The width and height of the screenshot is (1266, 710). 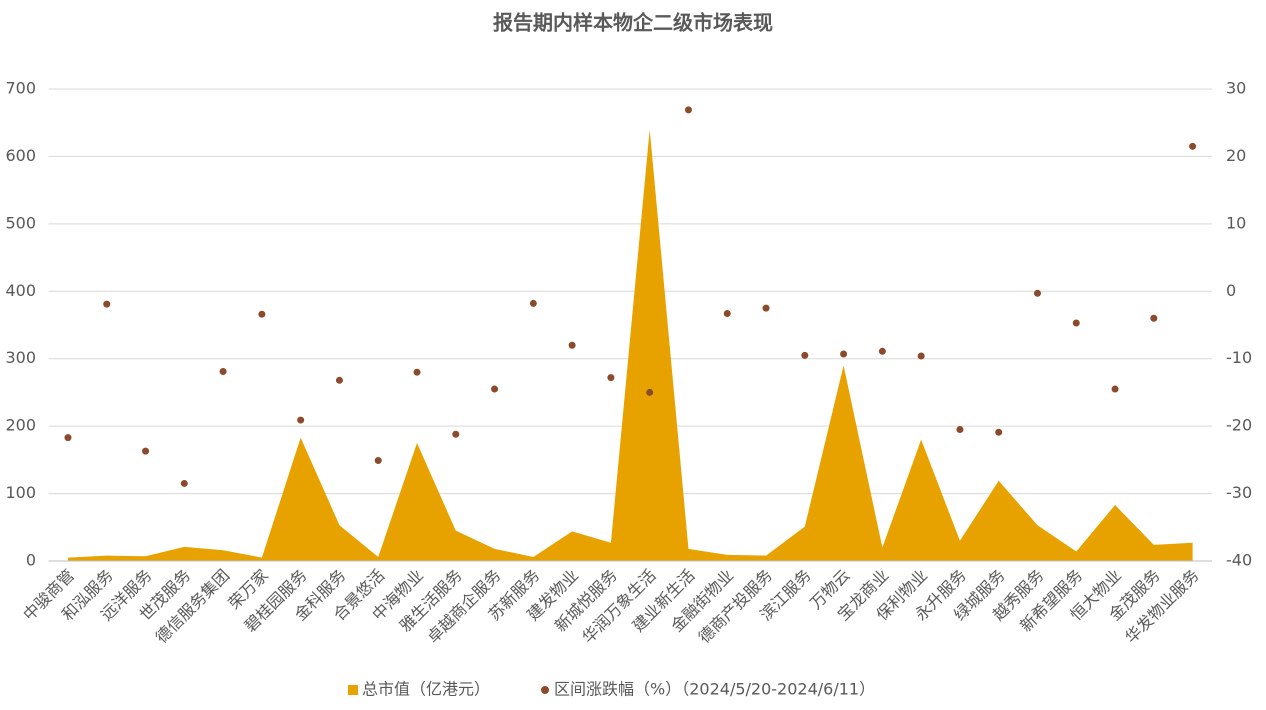 What do you see at coordinates (20, 492) in the screenshot?
I see `y-tick-label: 100` at bounding box center [20, 492].